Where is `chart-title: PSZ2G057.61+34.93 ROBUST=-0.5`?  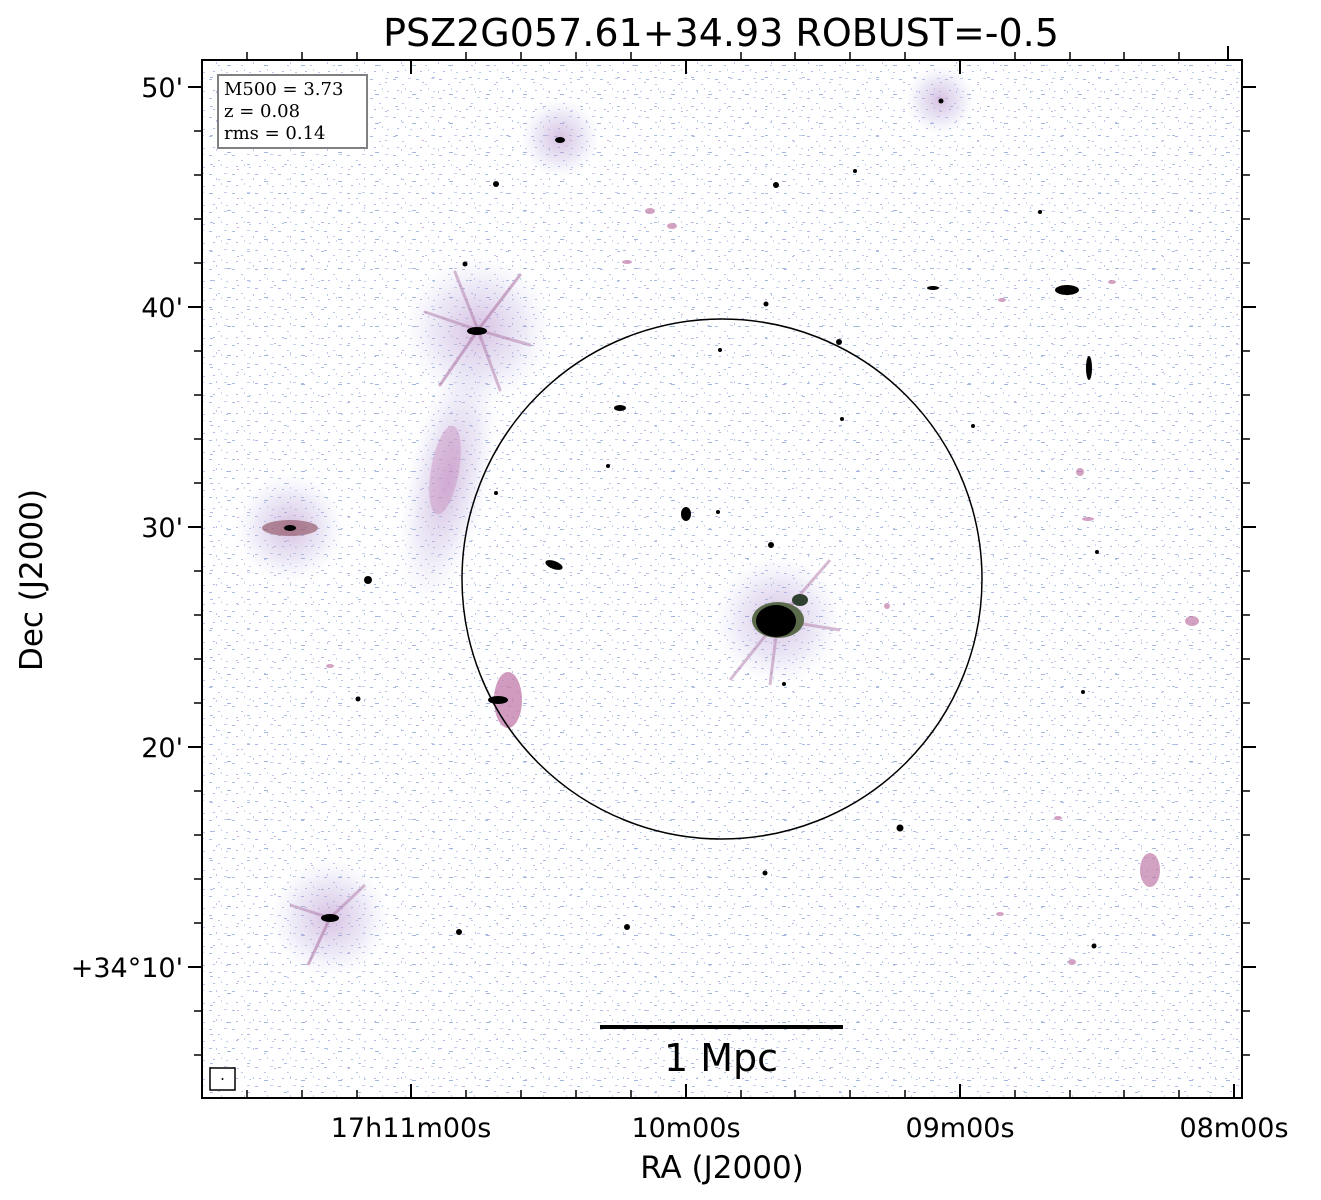
chart-title: PSZ2G057.61+34.93 ROBUST=-0.5 is located at coordinates (721, 33).